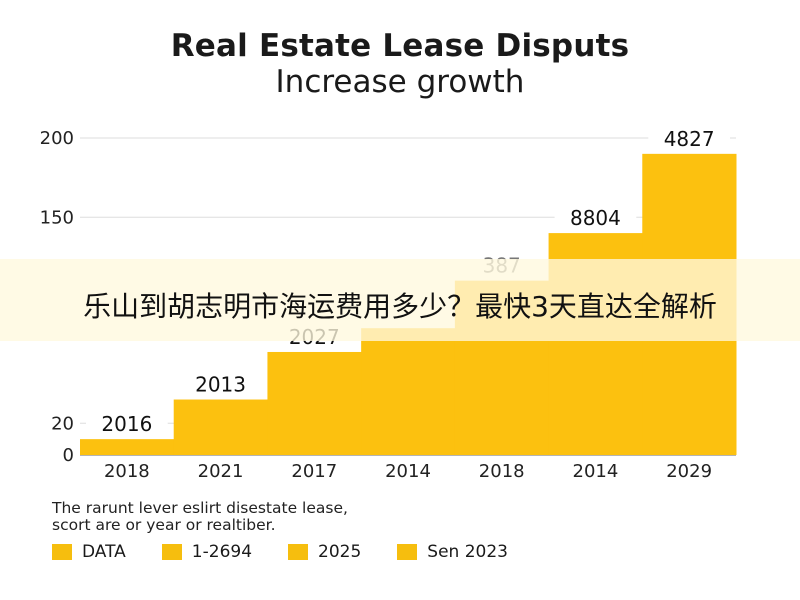  Describe the element at coordinates (222, 552) in the screenshot. I see `legend-label: 1-2694` at that location.